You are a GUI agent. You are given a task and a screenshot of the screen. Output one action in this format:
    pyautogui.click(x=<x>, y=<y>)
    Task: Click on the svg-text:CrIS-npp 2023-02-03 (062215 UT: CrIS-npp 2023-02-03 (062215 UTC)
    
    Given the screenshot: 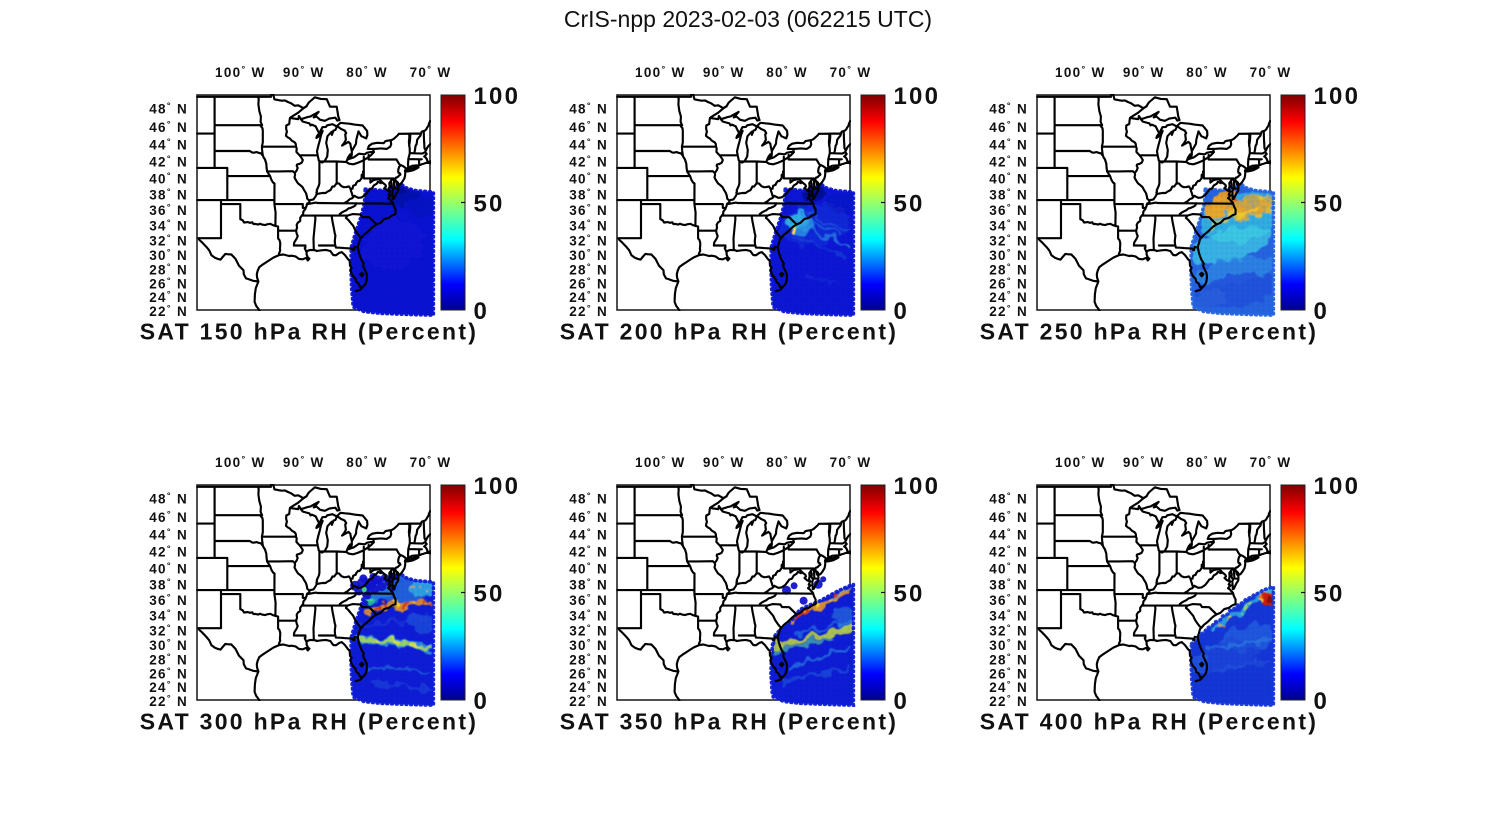 What is the action you would take?
    pyautogui.click(x=748, y=19)
    